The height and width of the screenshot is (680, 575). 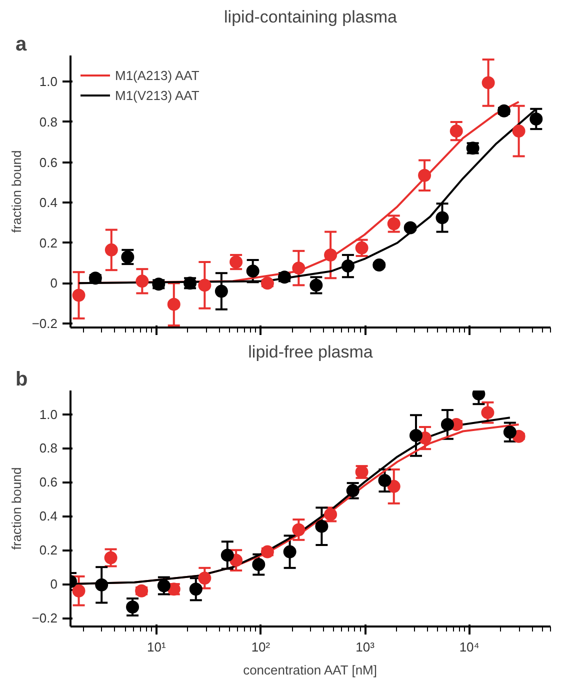 I want to click on chart-title: lipid-free plasma, so click(x=311, y=352).